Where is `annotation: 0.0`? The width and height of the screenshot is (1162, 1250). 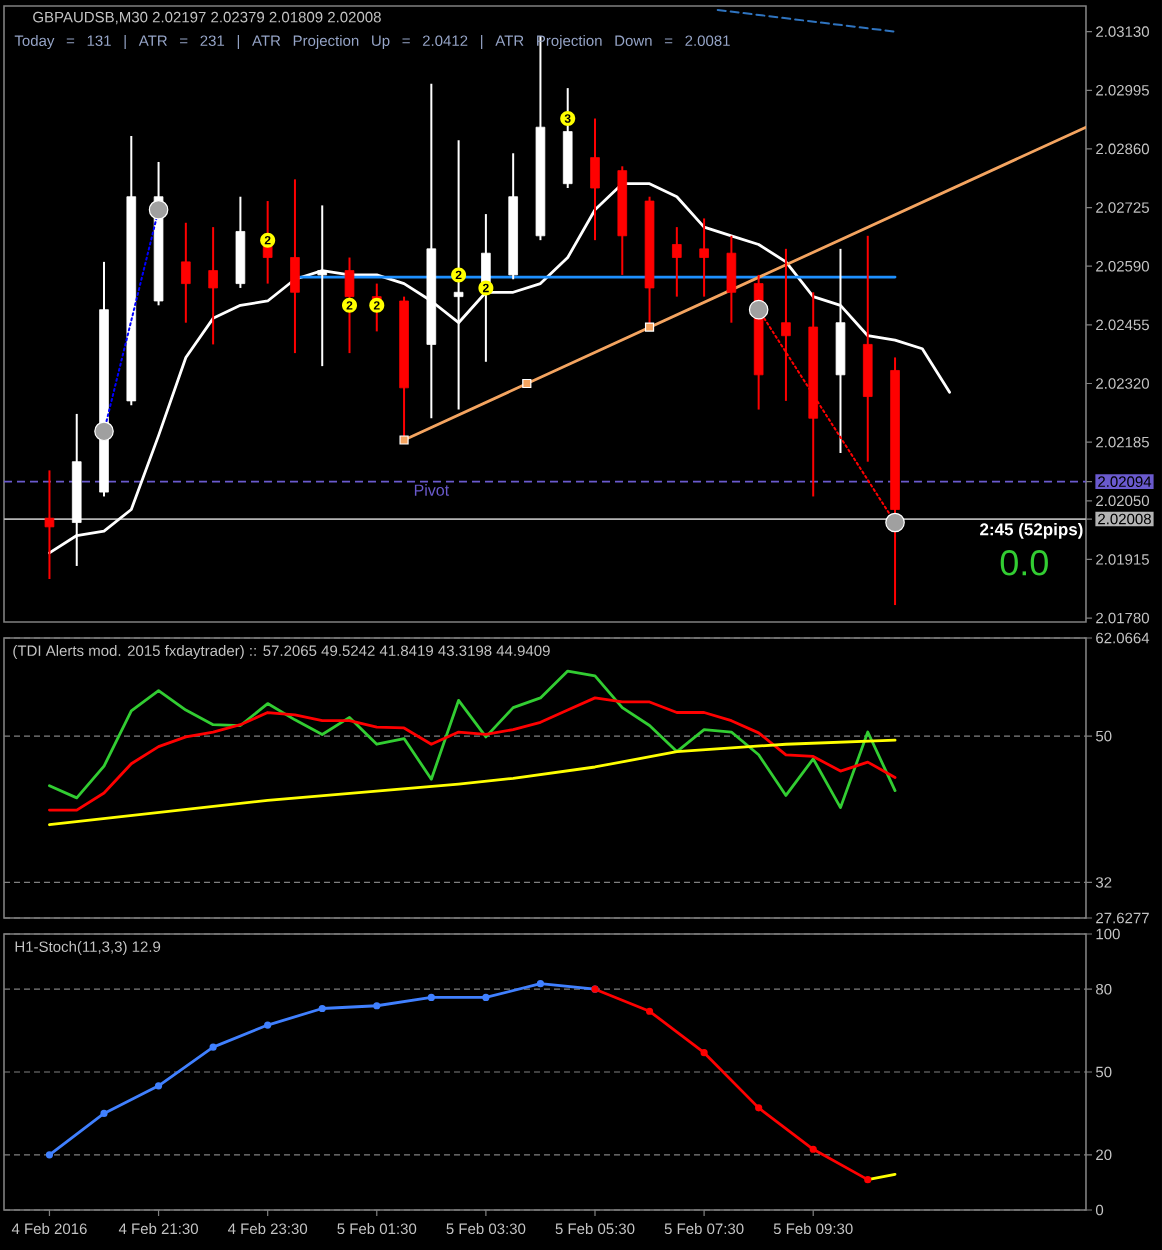
annotation: 0.0 is located at coordinates (1024, 563).